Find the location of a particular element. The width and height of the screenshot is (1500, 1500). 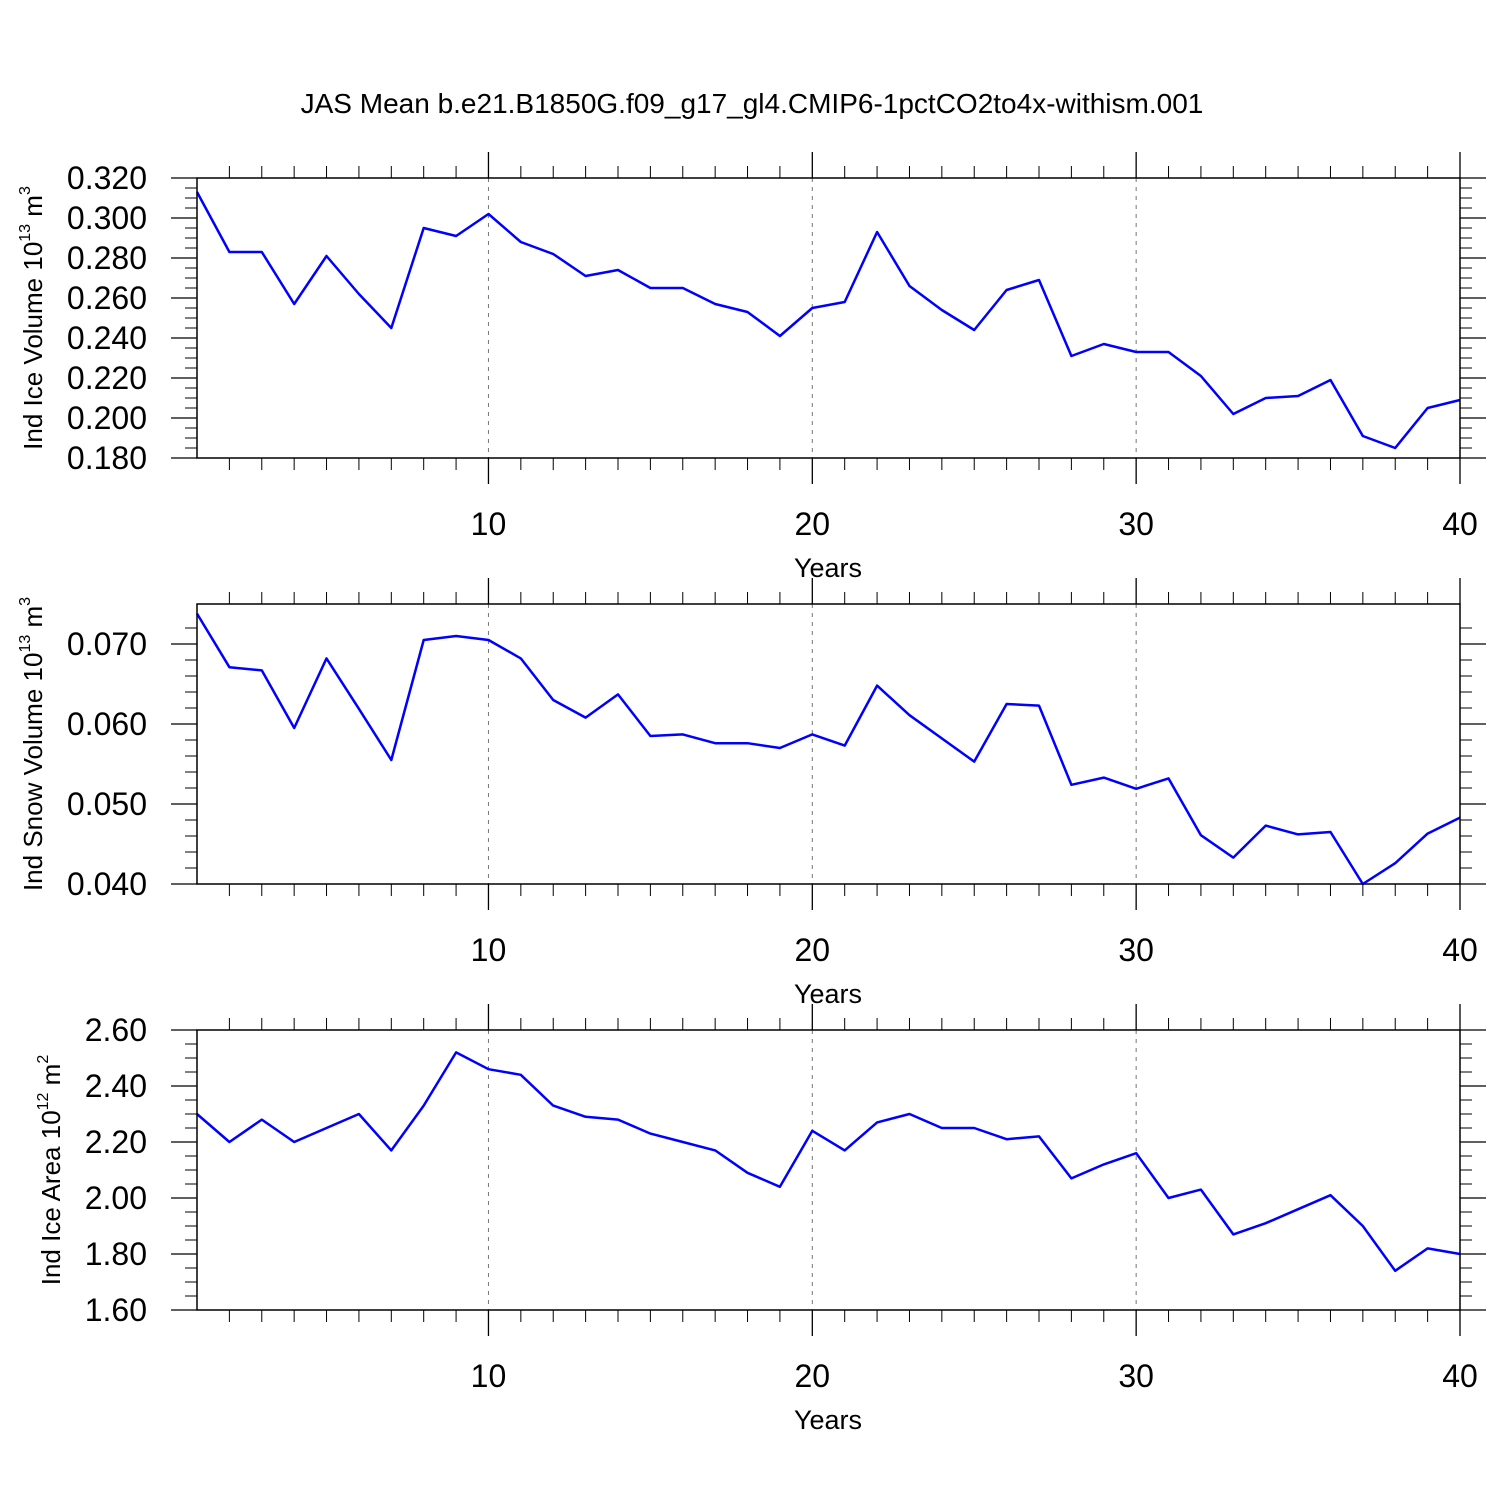

y-tick-label: 0.040 is located at coordinates (107, 884).